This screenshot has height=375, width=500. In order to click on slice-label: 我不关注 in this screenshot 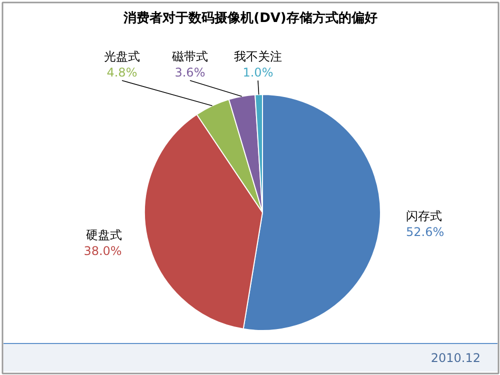, I will do `click(258, 57)`.